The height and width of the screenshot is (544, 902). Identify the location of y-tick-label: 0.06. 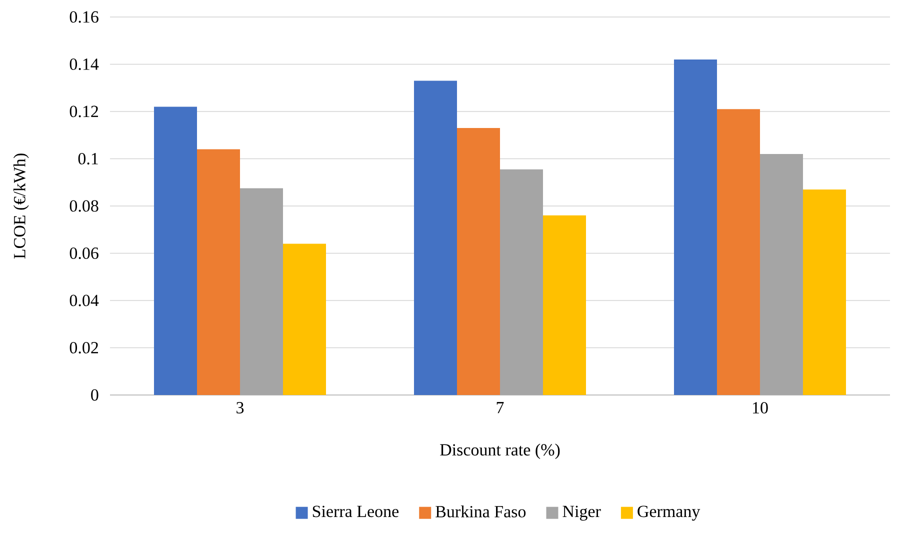
(84, 253).